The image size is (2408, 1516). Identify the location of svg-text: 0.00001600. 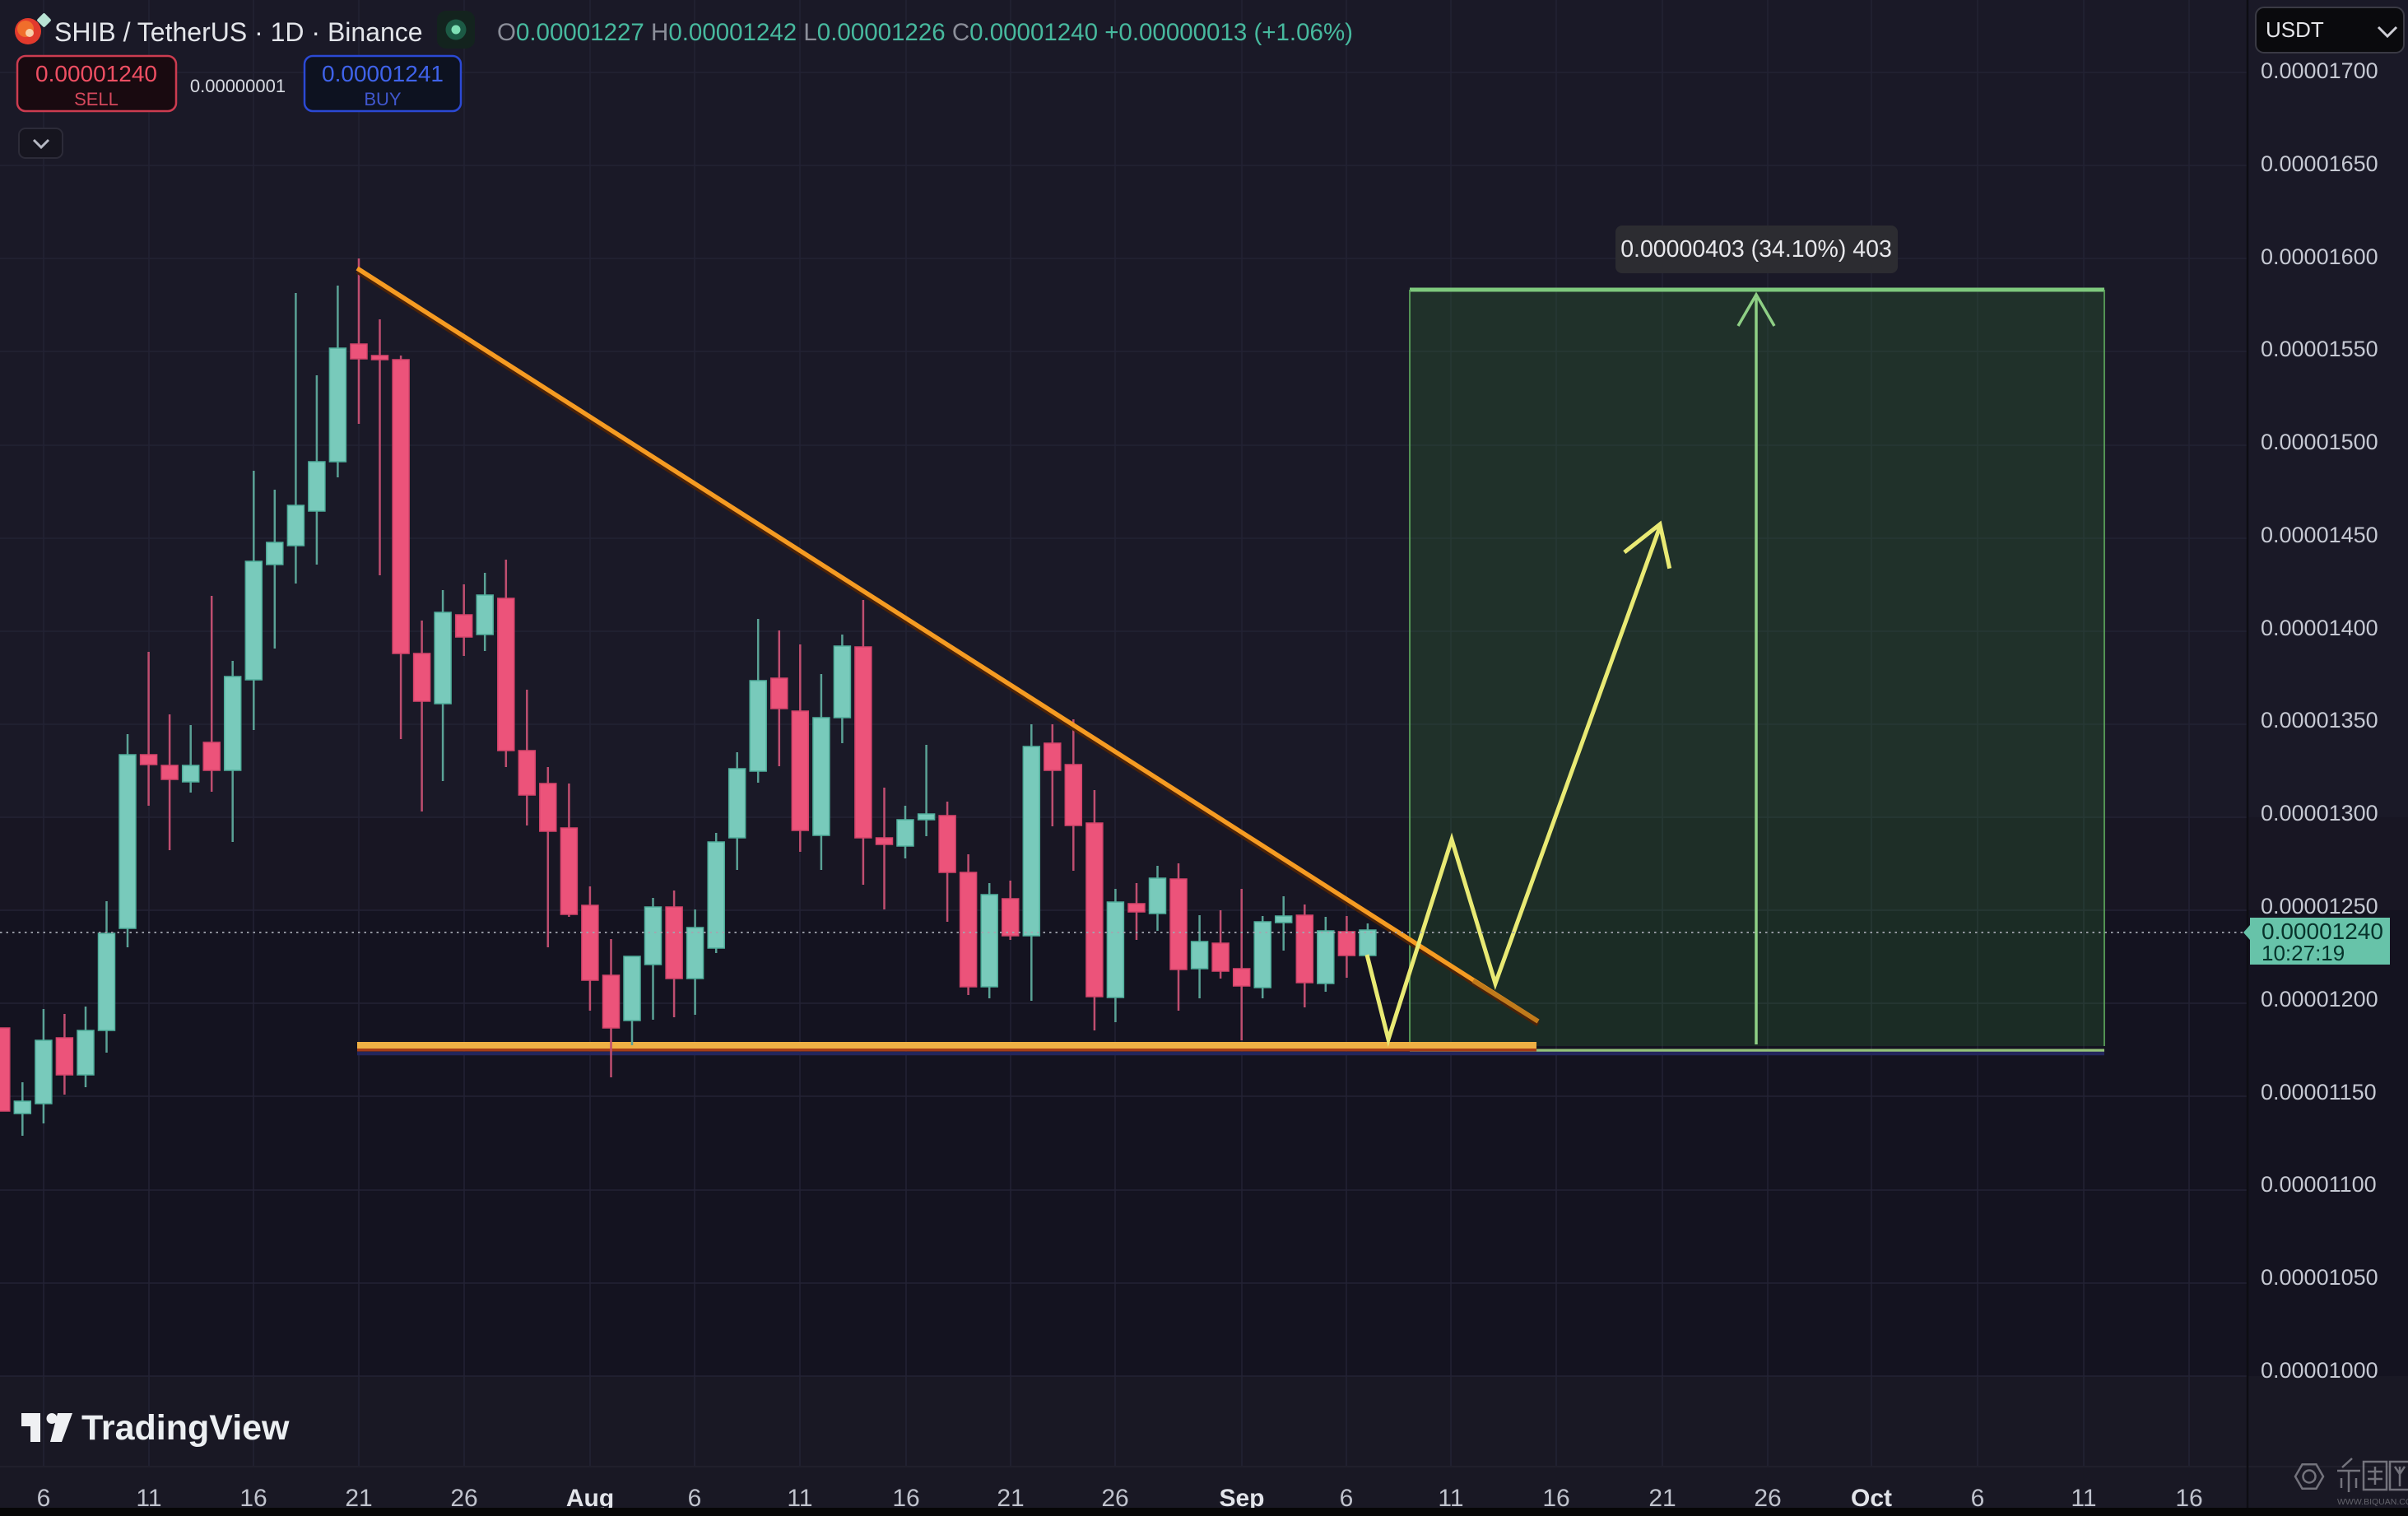
(2319, 256).